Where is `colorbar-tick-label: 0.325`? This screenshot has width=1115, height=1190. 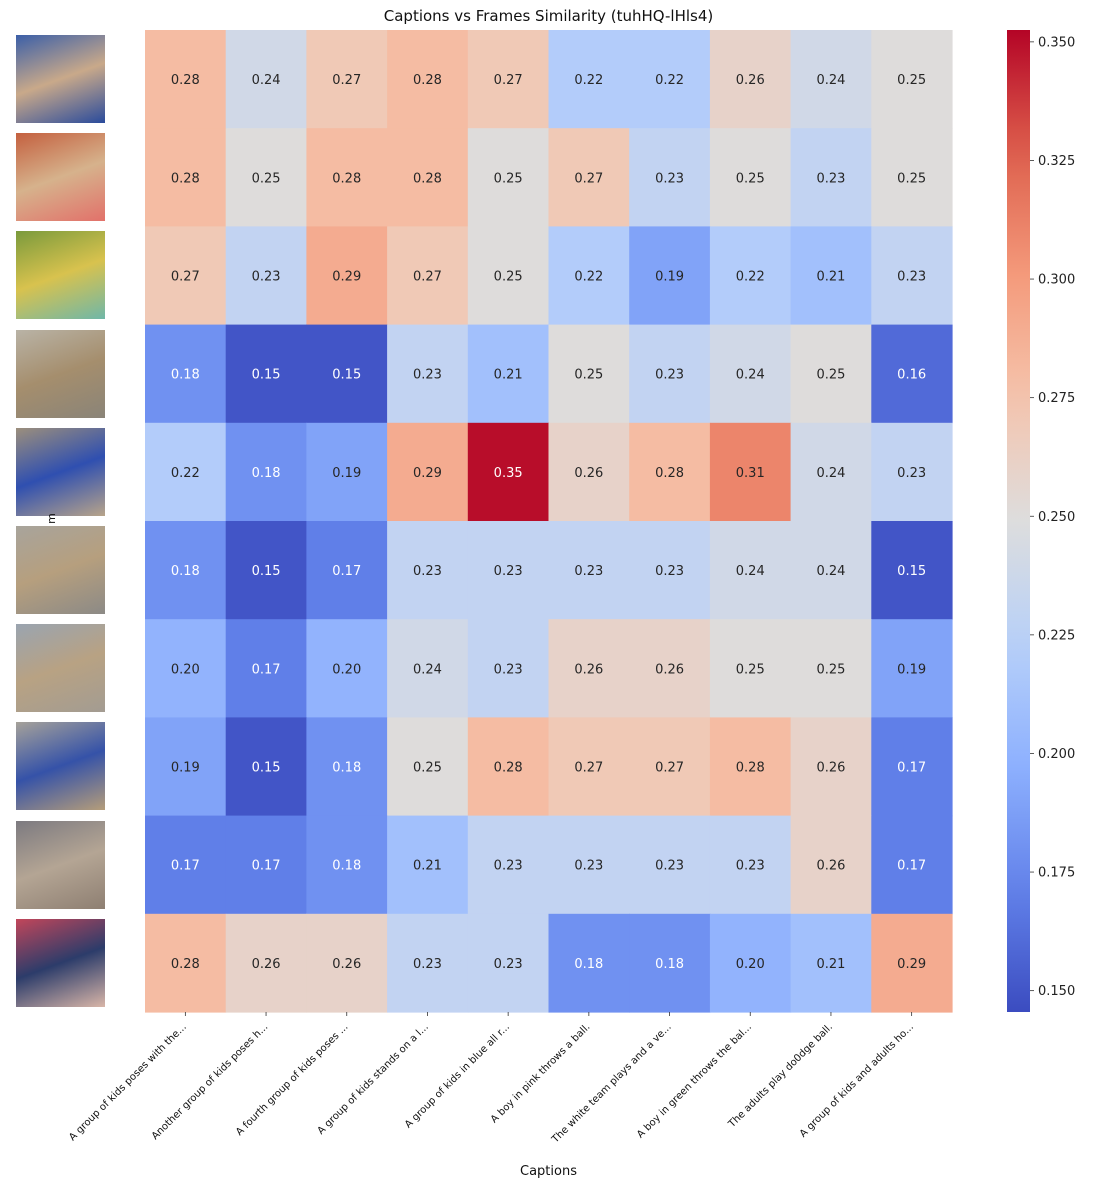
colorbar-tick-label: 0.325 is located at coordinates (1056, 161).